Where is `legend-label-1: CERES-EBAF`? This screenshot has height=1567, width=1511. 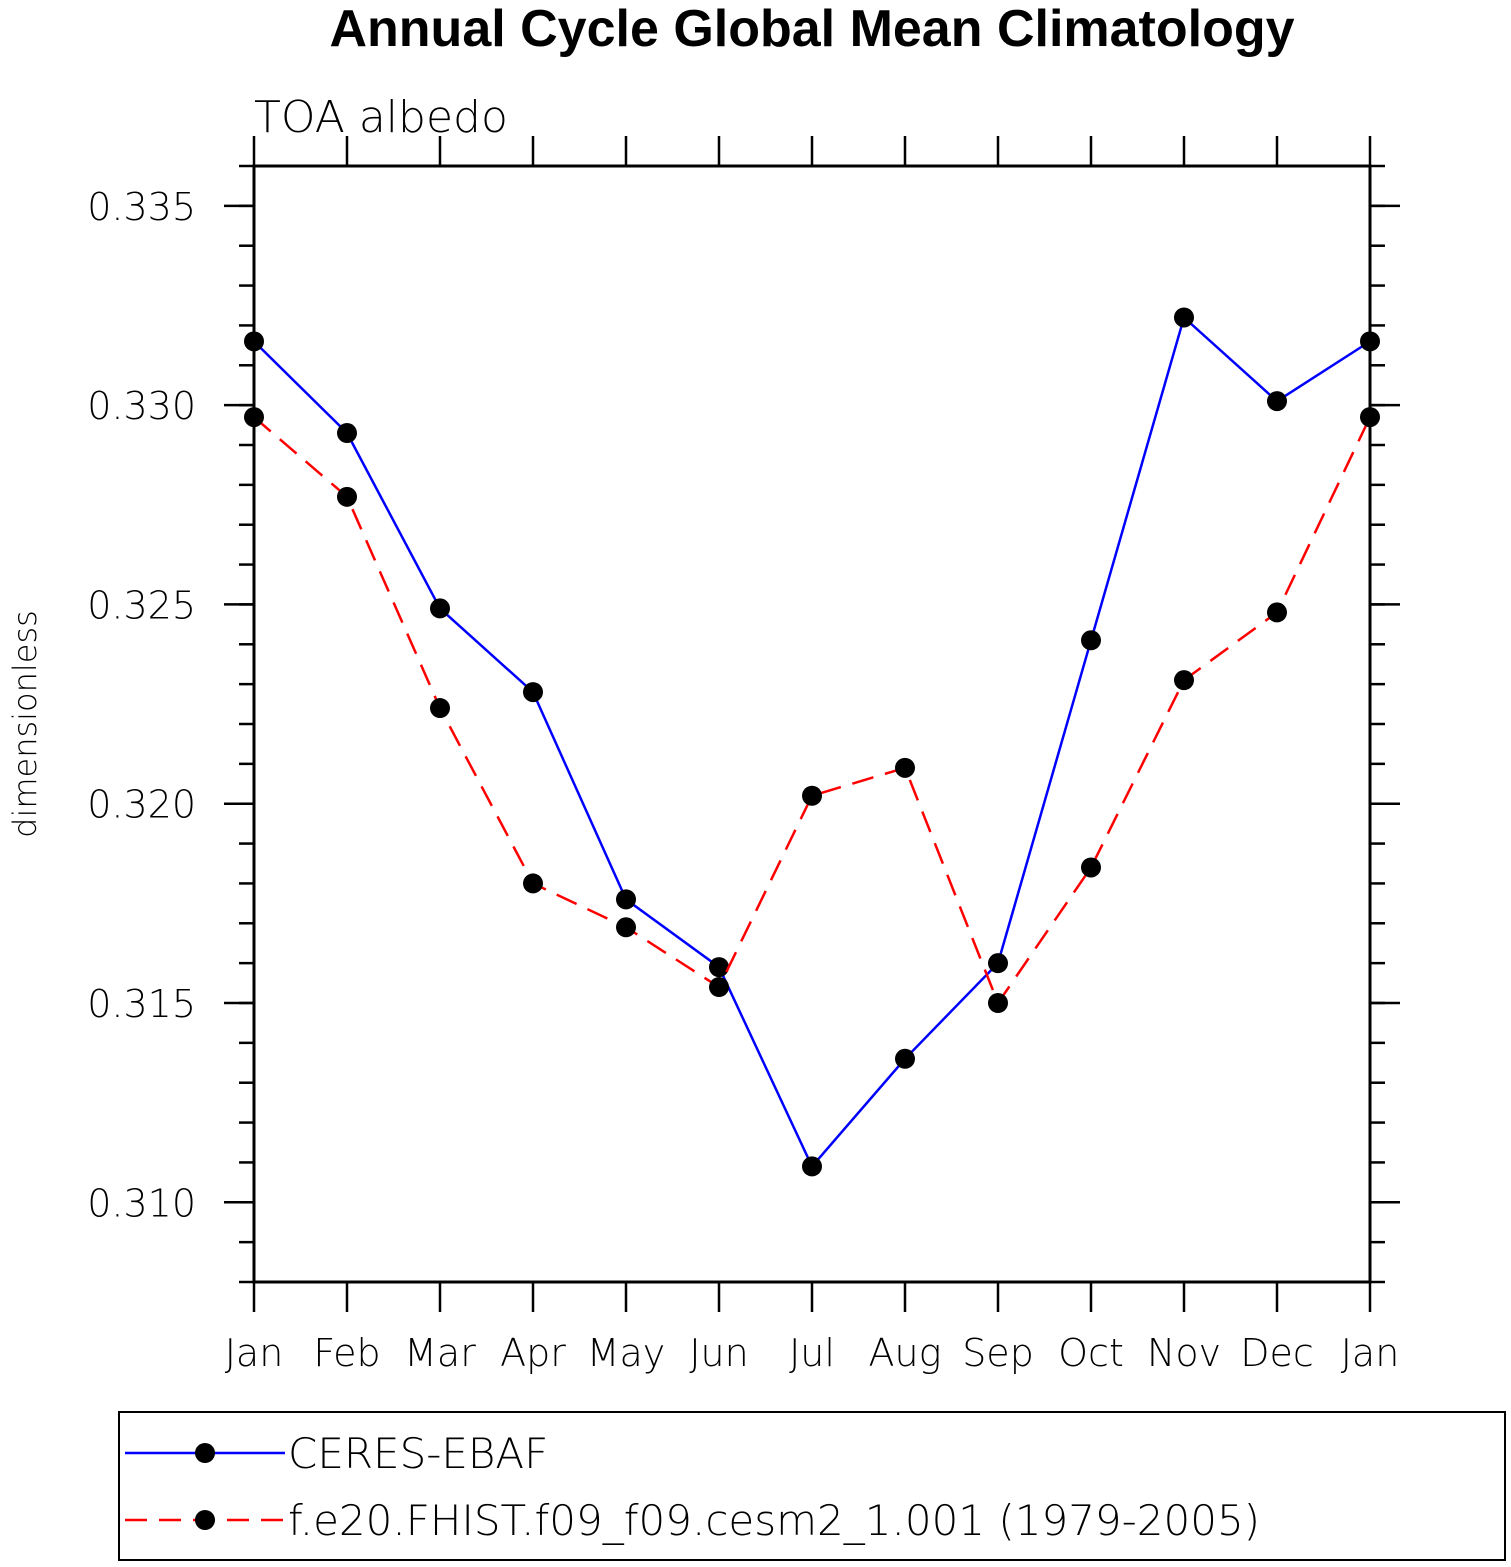 legend-label-1: CERES-EBAF is located at coordinates (418, 1453).